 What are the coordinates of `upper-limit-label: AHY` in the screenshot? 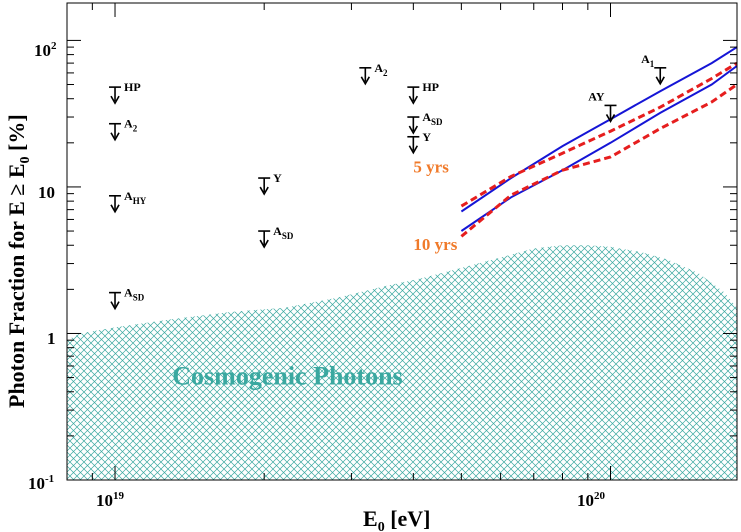 It's located at (135, 197).